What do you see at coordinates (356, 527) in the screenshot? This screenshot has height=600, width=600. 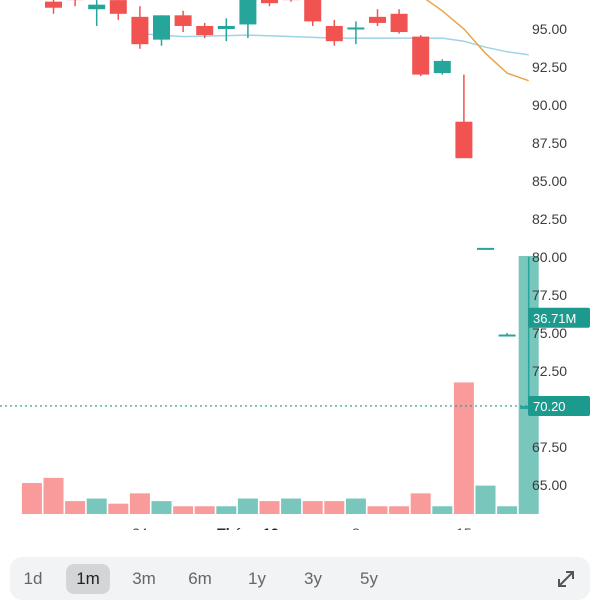 I see `x-tick-label: 8` at bounding box center [356, 527].